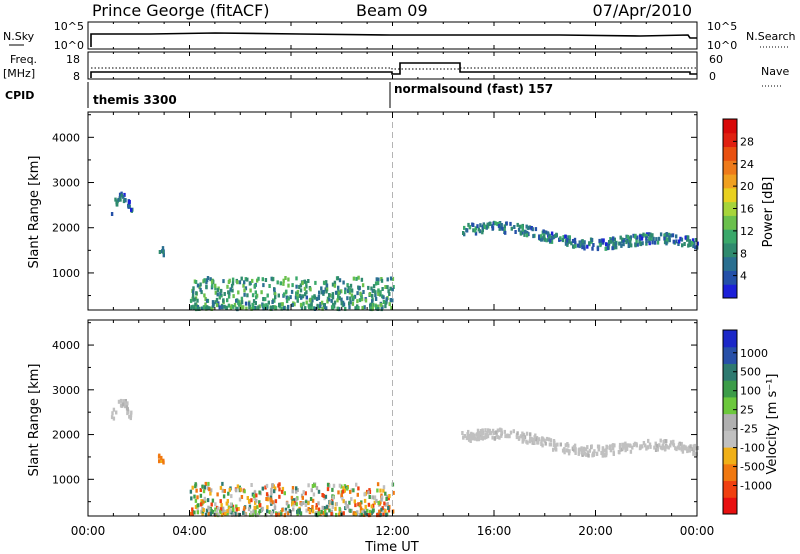 The image size is (800, 554). I want to click on velocity-colorbar-swatch, so click(730, 389).